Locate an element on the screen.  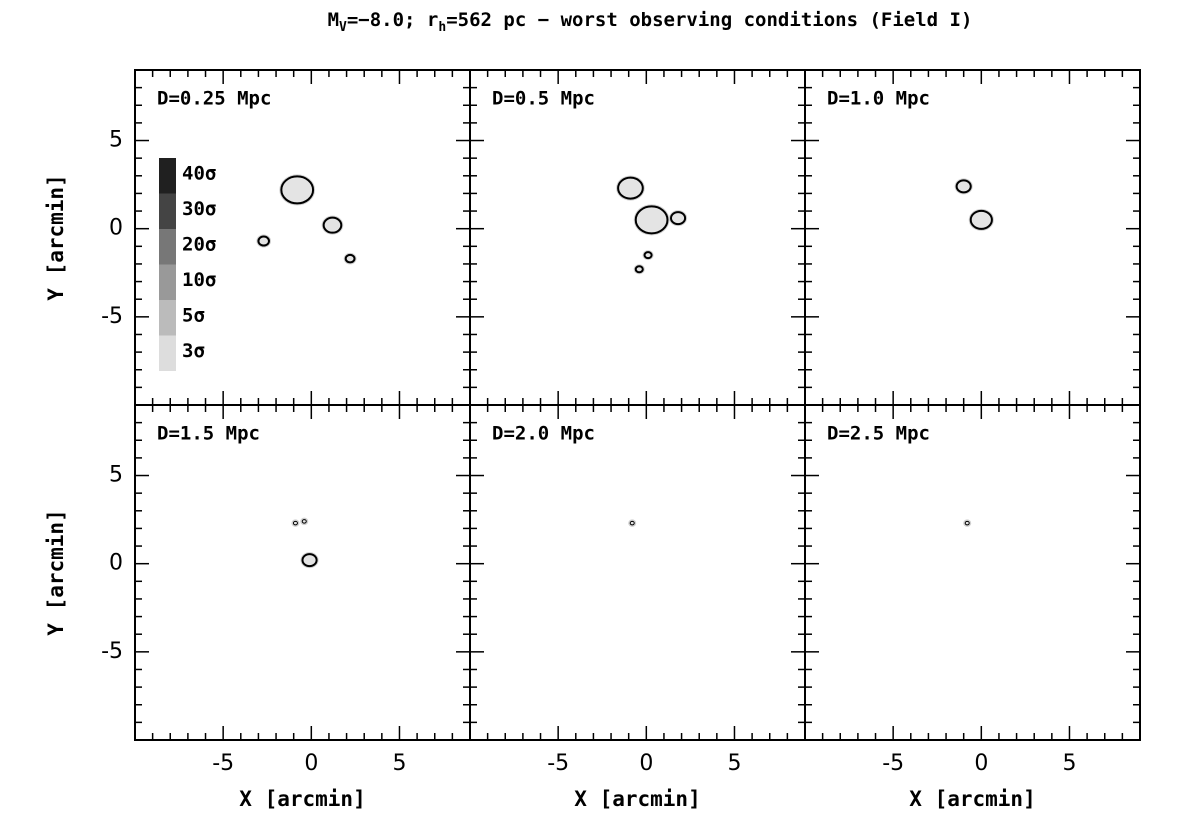
panel-title: D=1.0 Mpc is located at coordinates (878, 99).